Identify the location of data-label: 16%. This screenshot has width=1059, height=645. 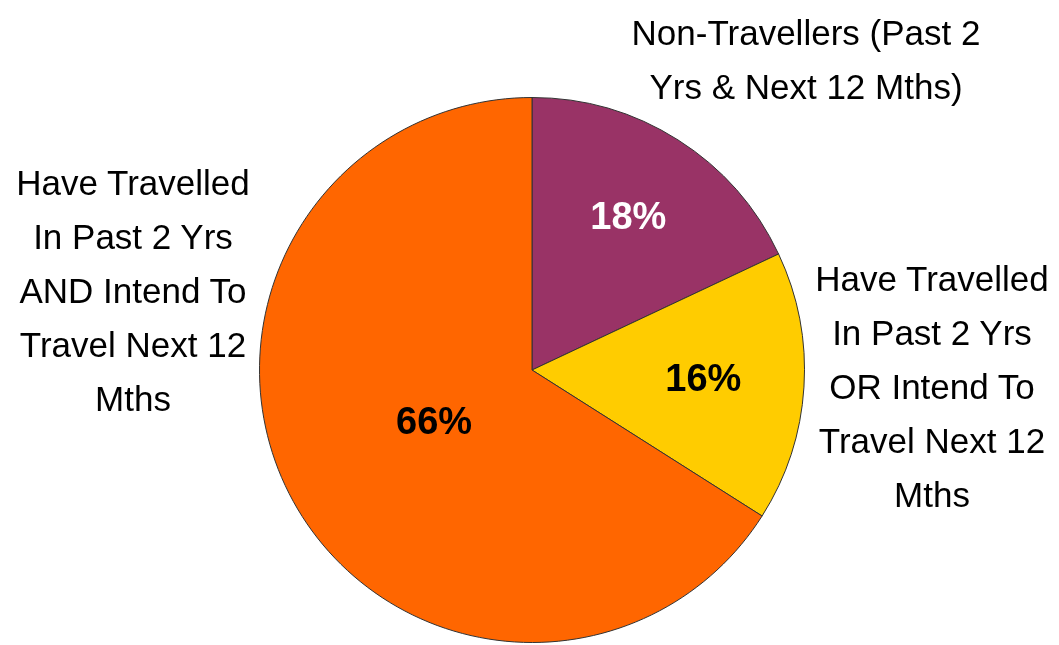
(703, 378).